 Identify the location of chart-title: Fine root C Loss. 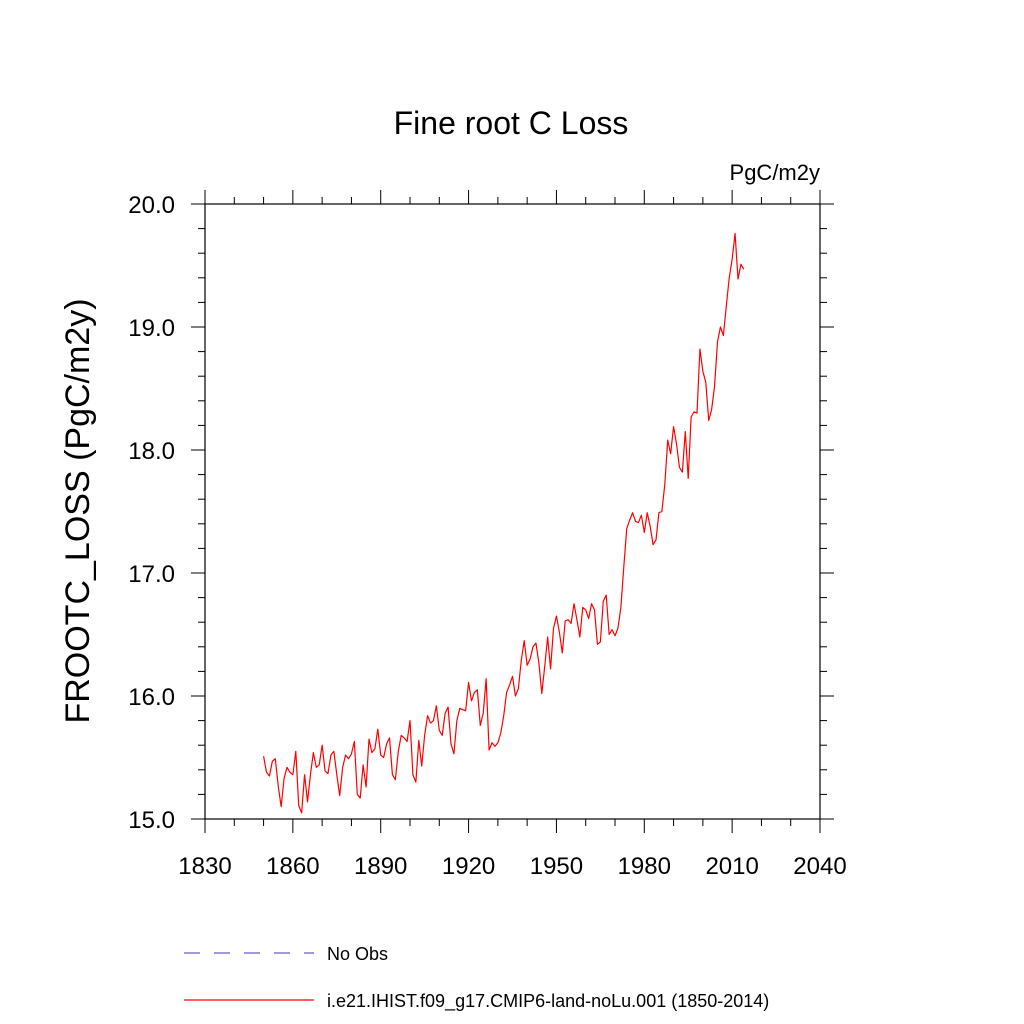
(511, 123).